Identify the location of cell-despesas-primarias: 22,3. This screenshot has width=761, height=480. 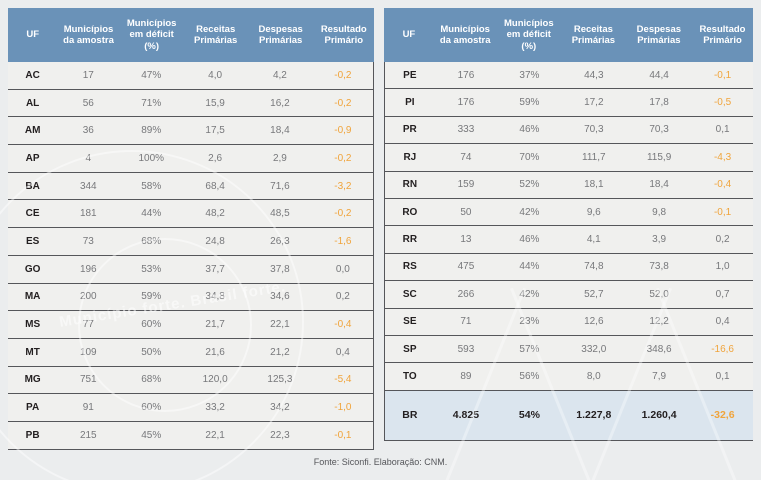
(280, 435).